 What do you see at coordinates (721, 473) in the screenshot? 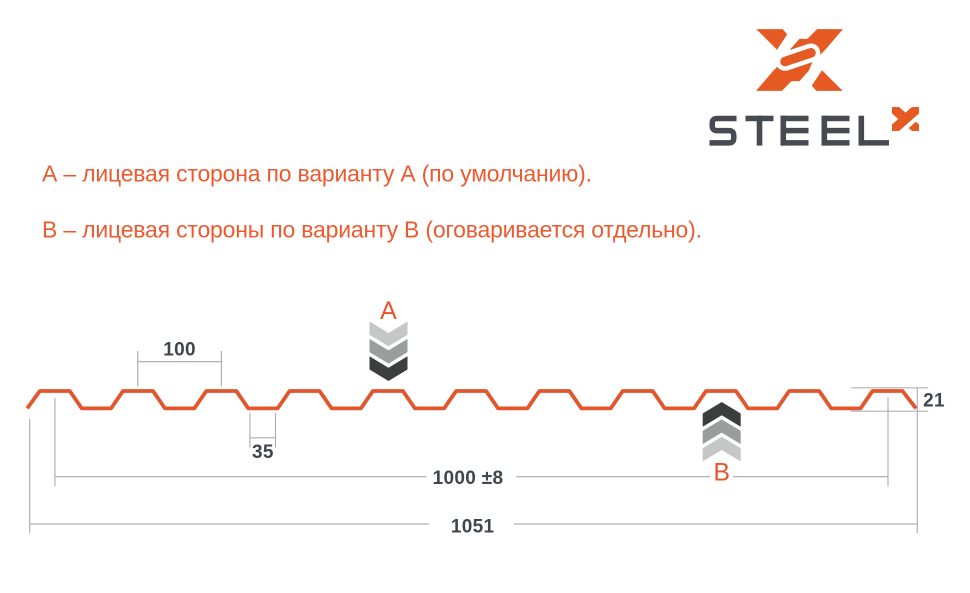
I see `svg-text: В` at bounding box center [721, 473].